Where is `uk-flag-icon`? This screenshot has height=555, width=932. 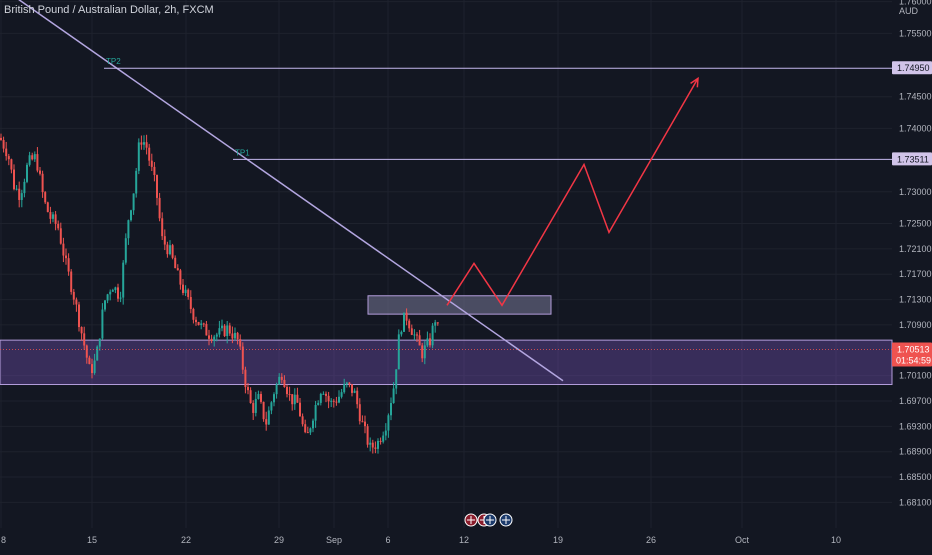 uk-flag-icon is located at coordinates (471, 520).